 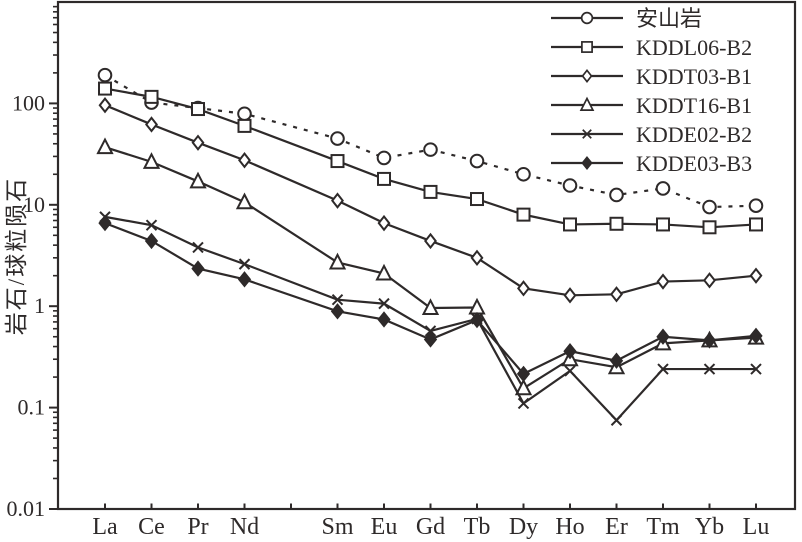 I want to click on legend-item: KDDL06-B2, so click(x=651, y=47).